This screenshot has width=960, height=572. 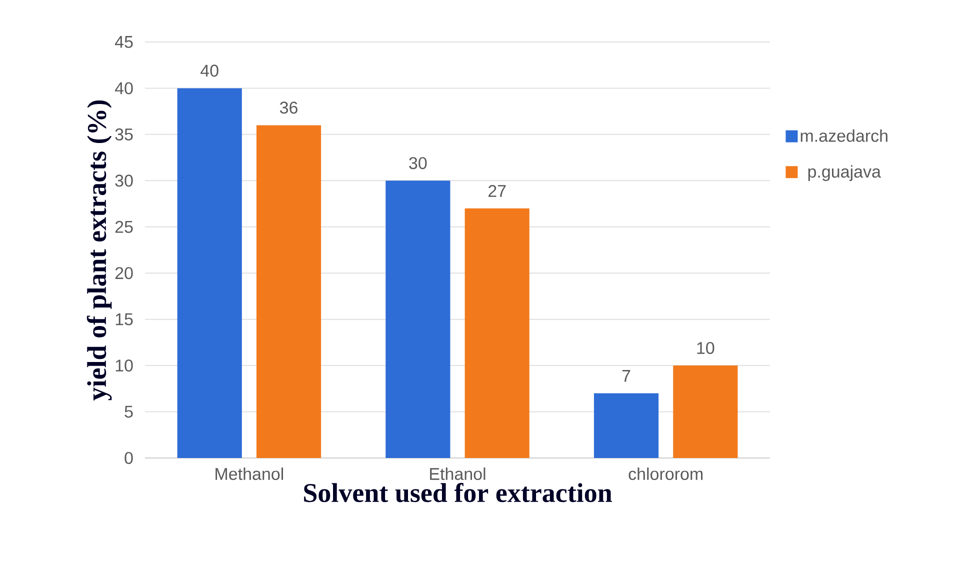 What do you see at coordinates (209, 70) in the screenshot?
I see `data-label: 40` at bounding box center [209, 70].